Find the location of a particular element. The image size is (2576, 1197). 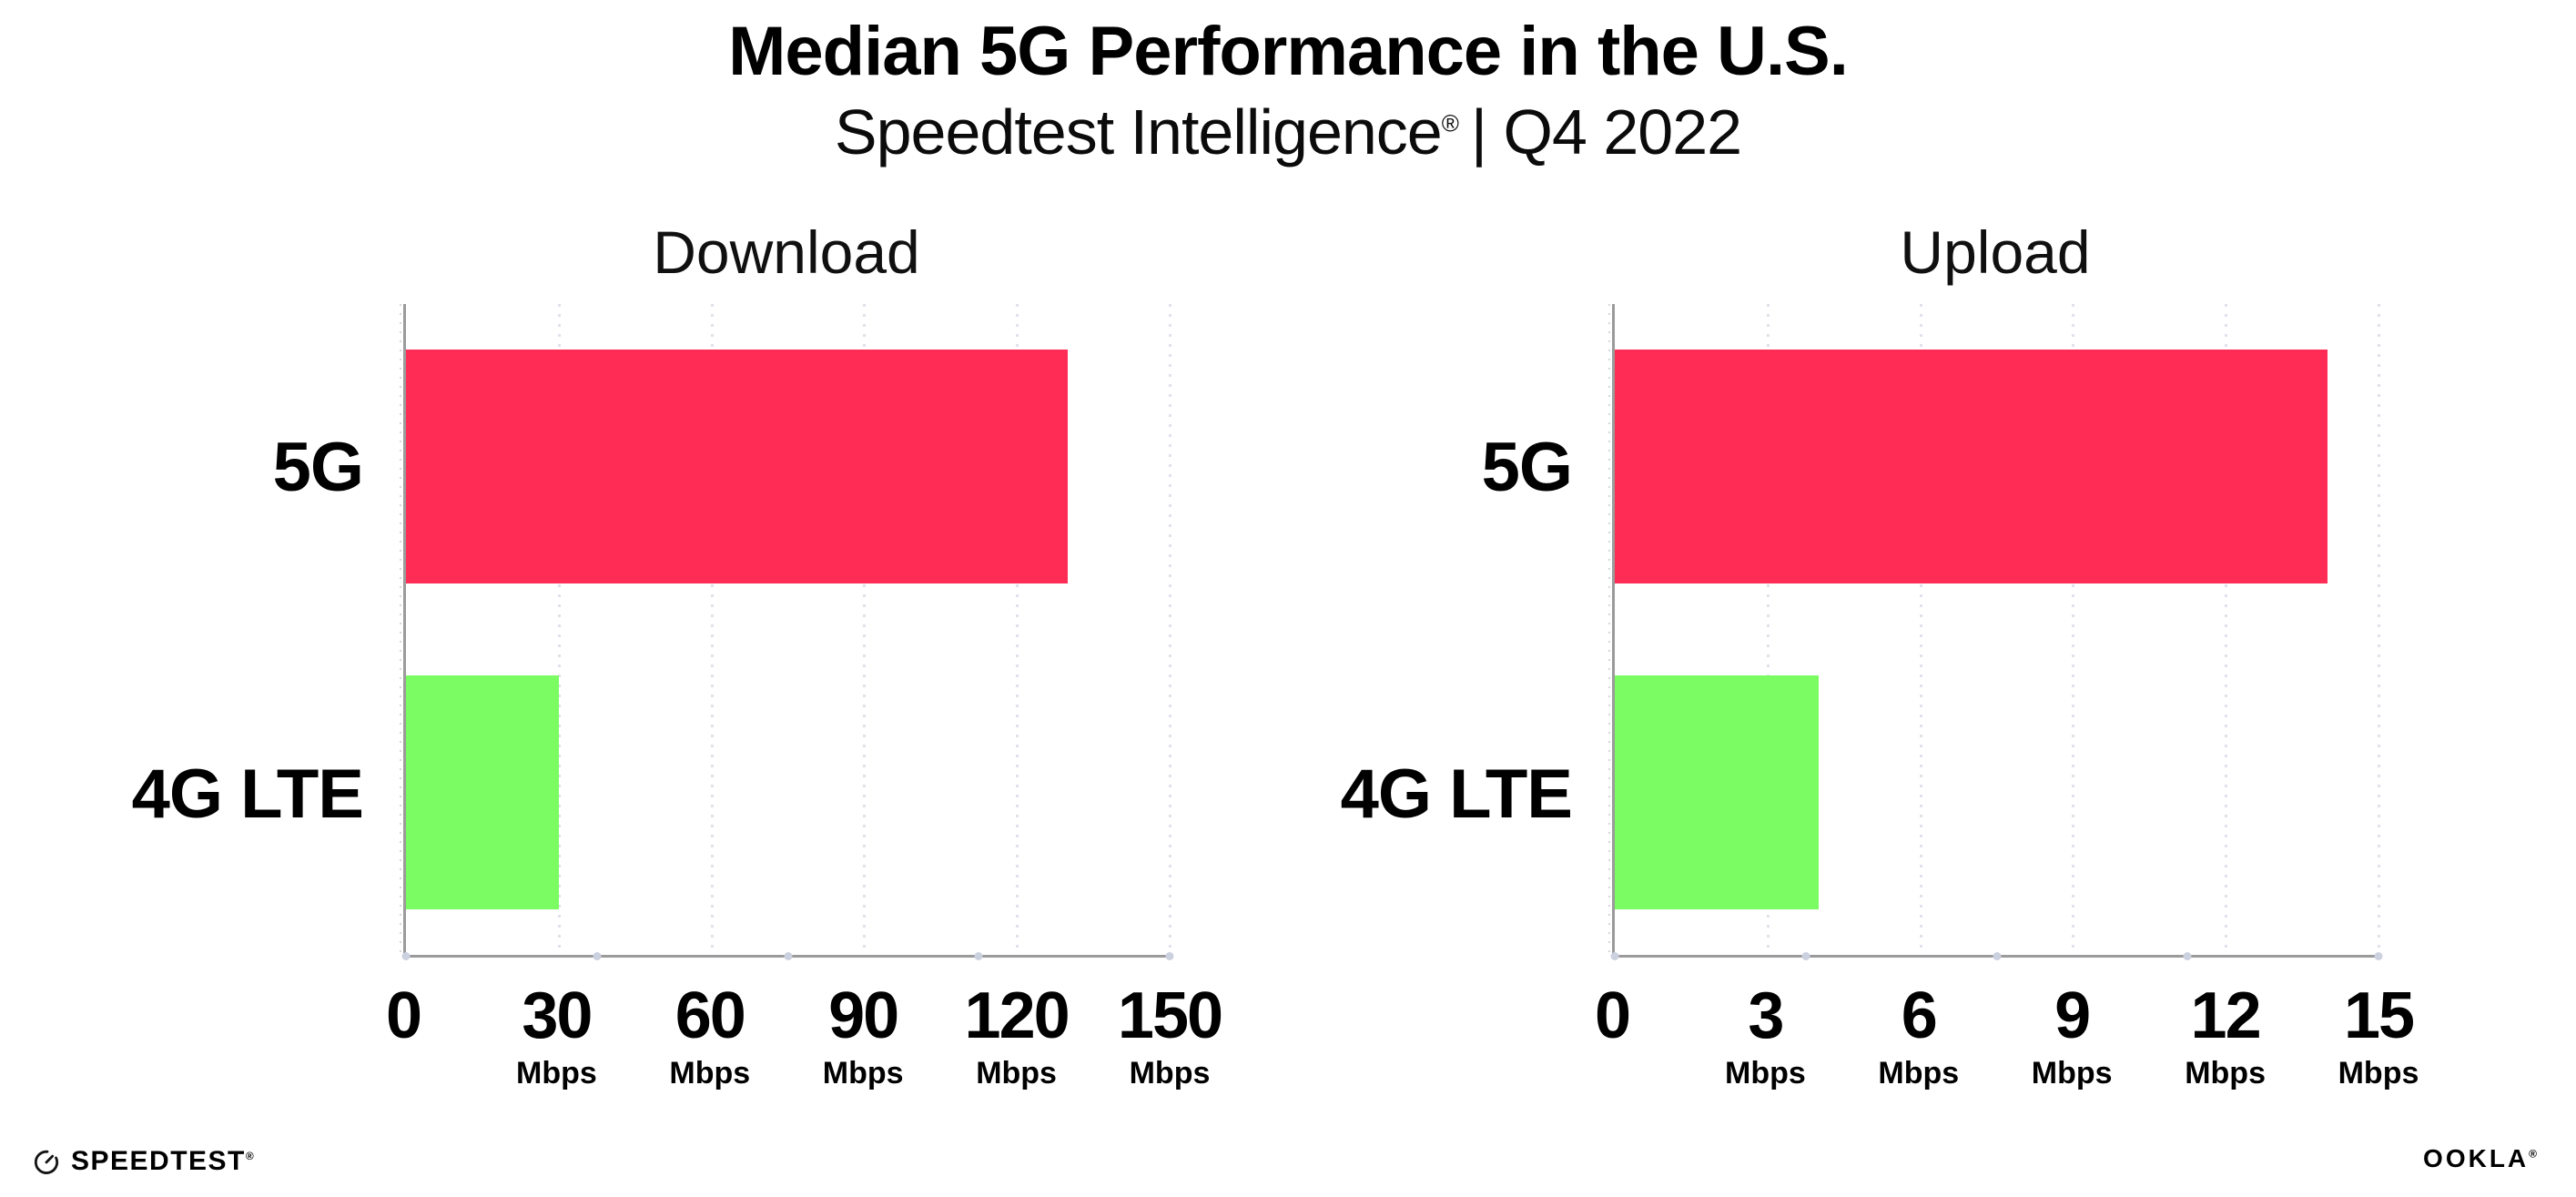

speedtest-wordmark: SPEEDTEST® is located at coordinates (163, 1161).